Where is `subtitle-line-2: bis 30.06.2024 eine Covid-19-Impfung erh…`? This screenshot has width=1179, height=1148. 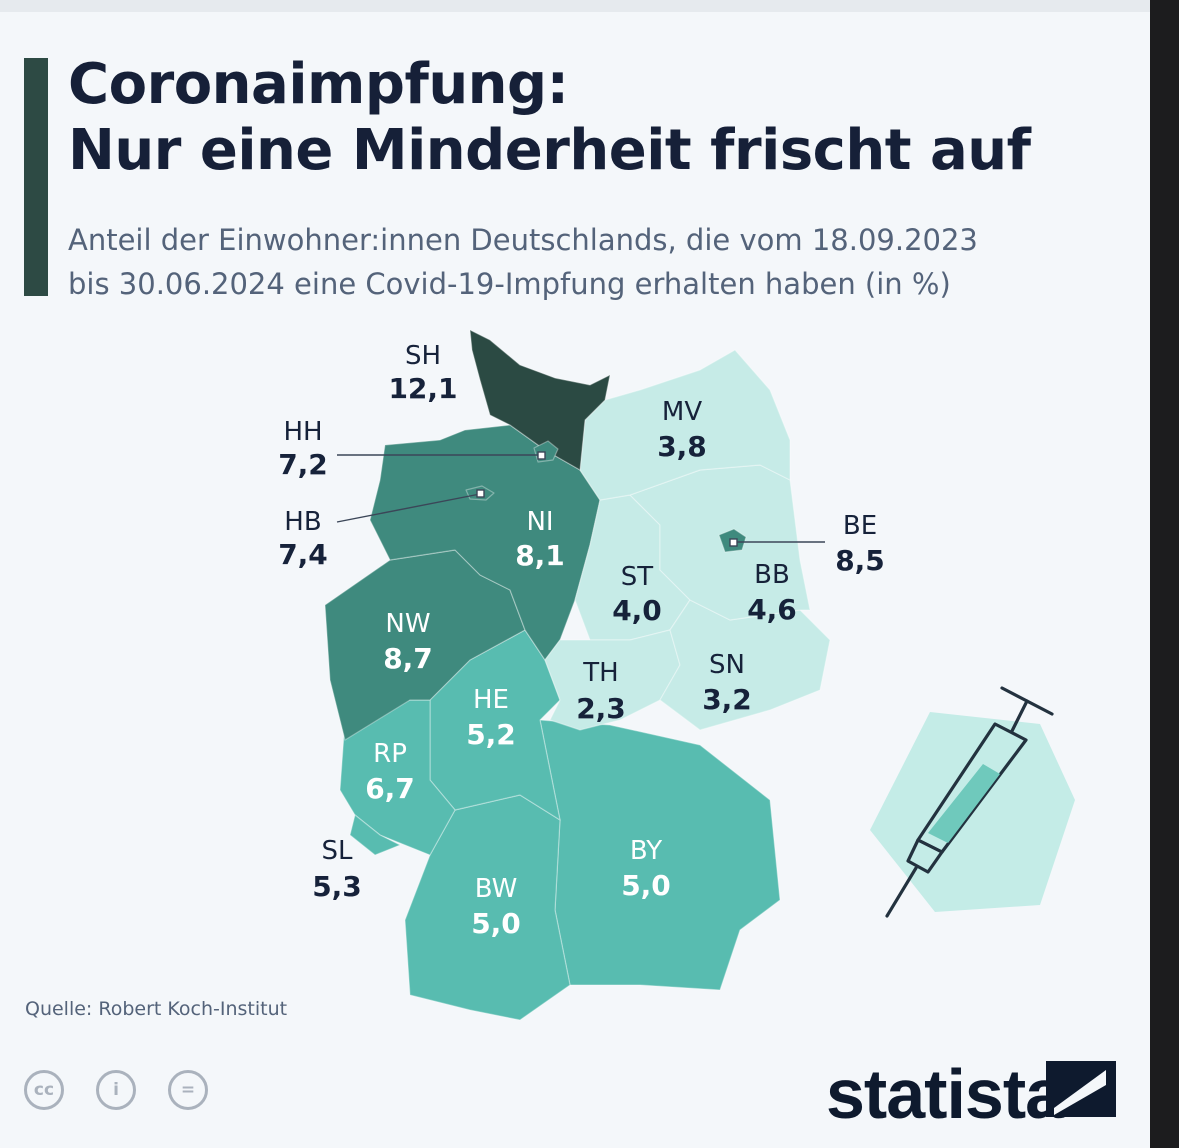 subtitle-line-2: bis 30.06.2024 eine Covid-19-Impfung erh… is located at coordinates (509, 284).